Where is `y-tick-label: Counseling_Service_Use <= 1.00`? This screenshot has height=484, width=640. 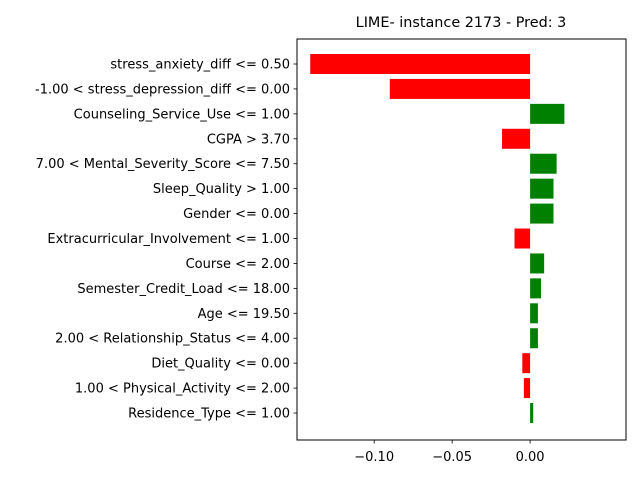 y-tick-label: Counseling_Service_Use <= 1.00 is located at coordinates (182, 114).